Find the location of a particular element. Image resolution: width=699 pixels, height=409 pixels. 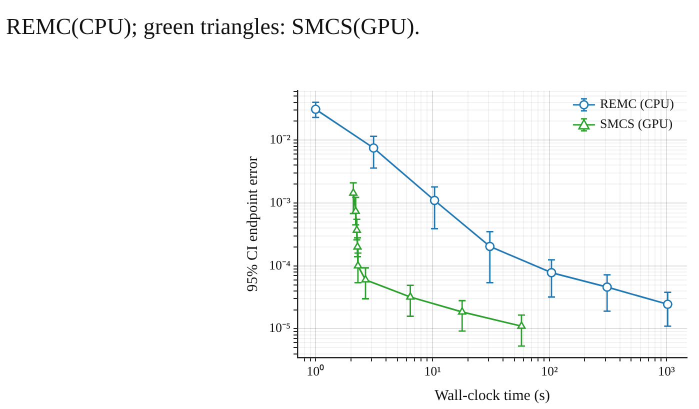

x-tick-label: 10² is located at coordinates (549, 371).